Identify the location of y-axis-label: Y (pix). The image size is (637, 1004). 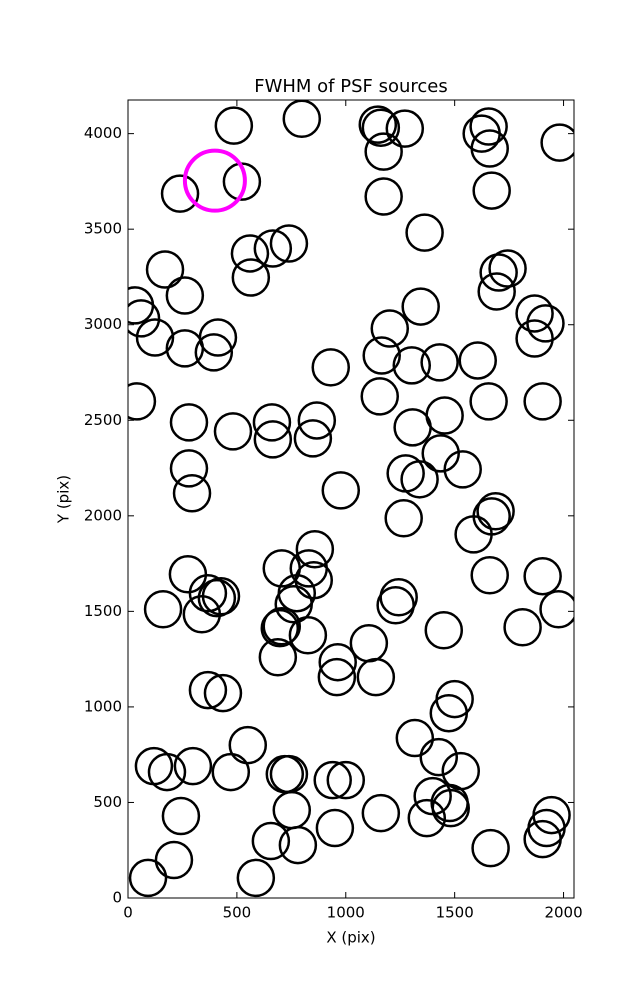
(64, 499).